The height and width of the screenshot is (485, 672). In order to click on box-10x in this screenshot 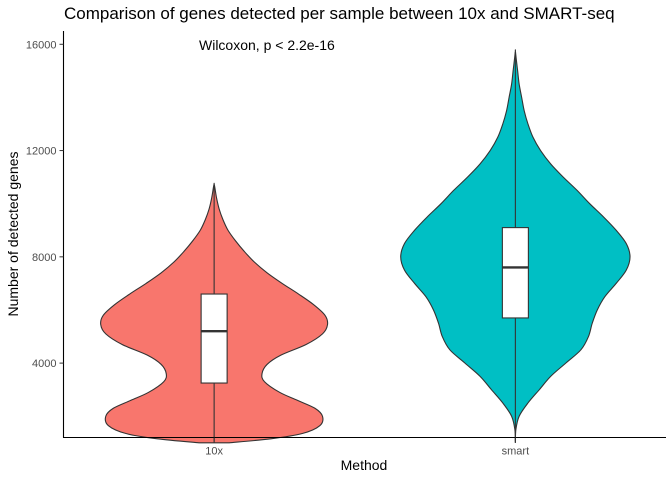, I will do `click(214, 338)`.